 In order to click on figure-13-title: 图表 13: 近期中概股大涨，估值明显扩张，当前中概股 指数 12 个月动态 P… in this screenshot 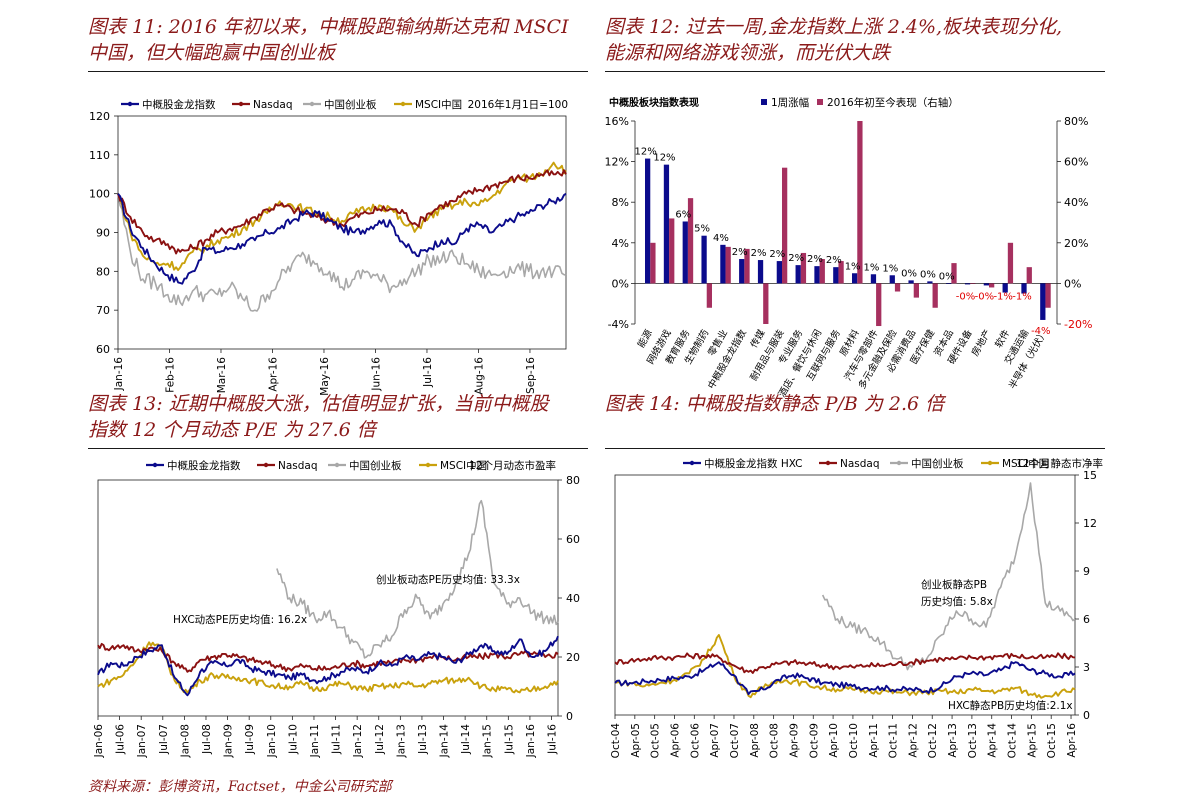, I will do `click(338, 417)`.